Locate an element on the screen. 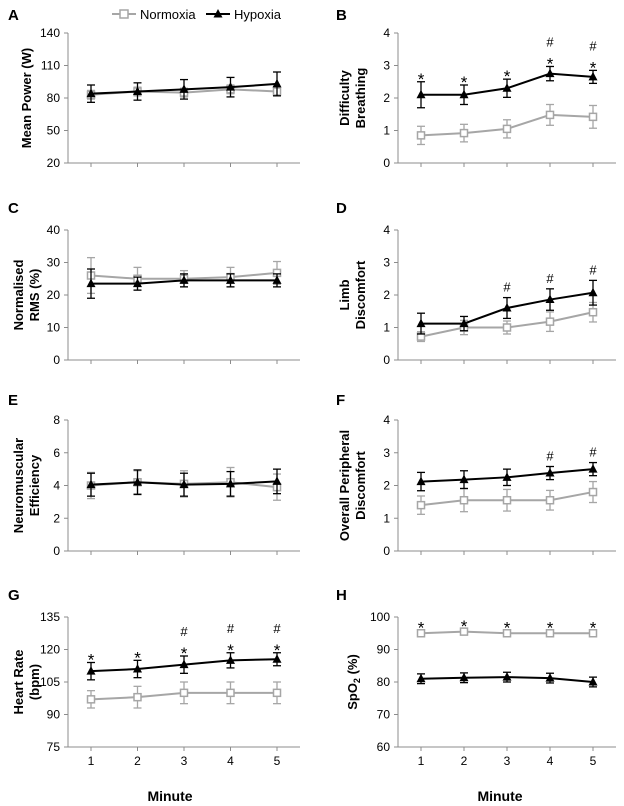 The image size is (624, 806). panel-b-y-tick-label: 2 is located at coordinates (386, 98).